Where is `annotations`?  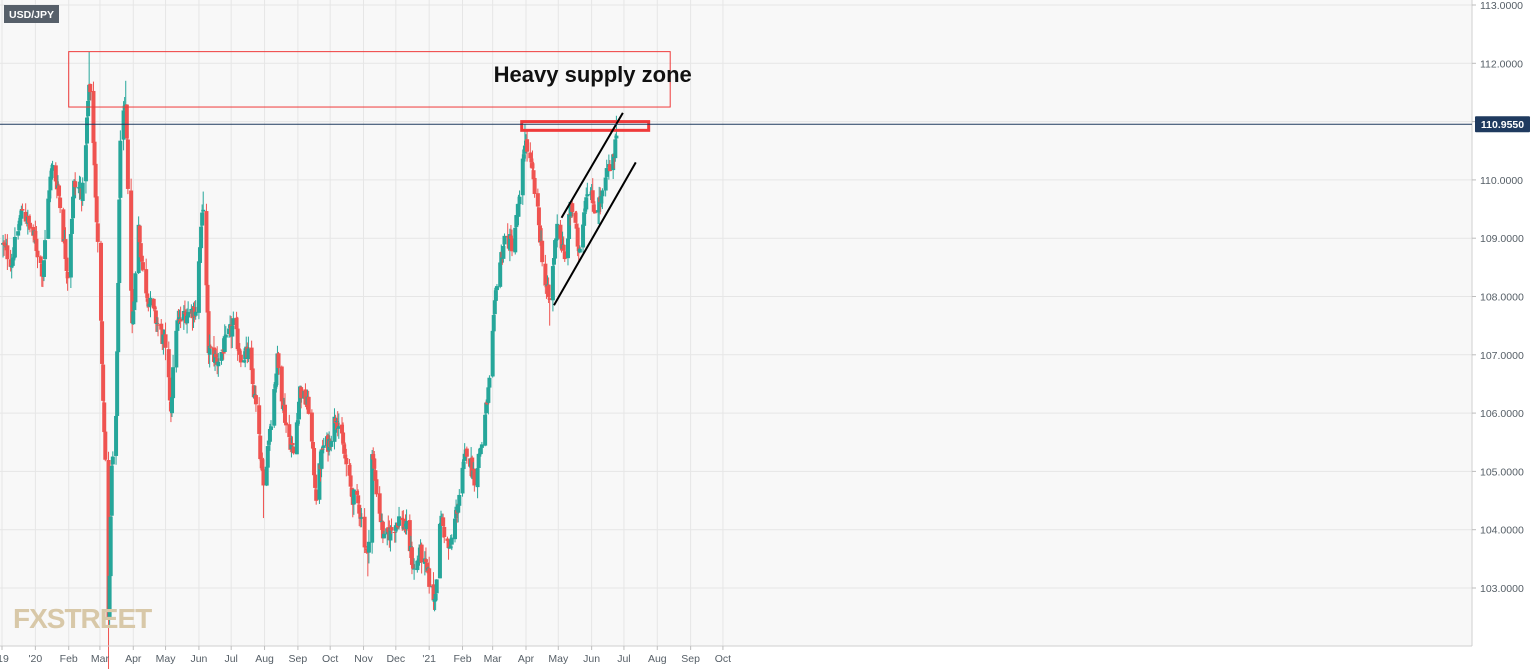 annotations is located at coordinates (369, 178).